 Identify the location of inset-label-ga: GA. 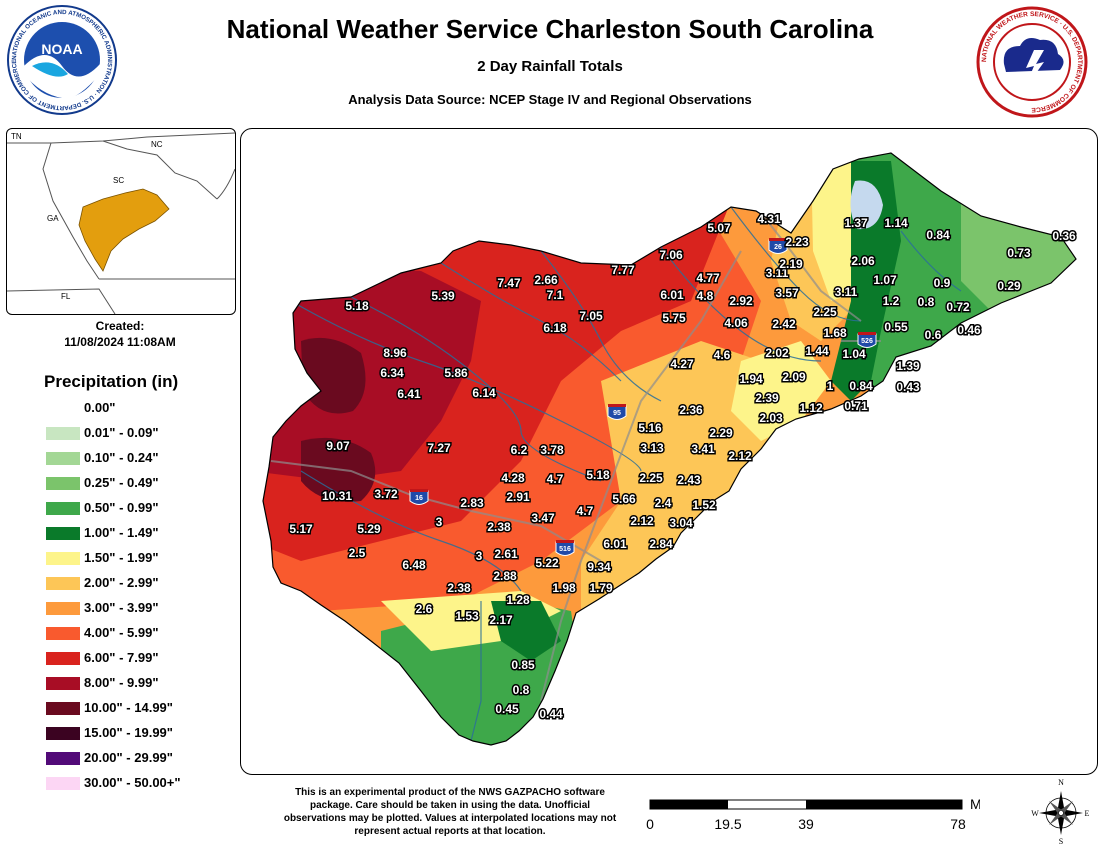
(53, 218).